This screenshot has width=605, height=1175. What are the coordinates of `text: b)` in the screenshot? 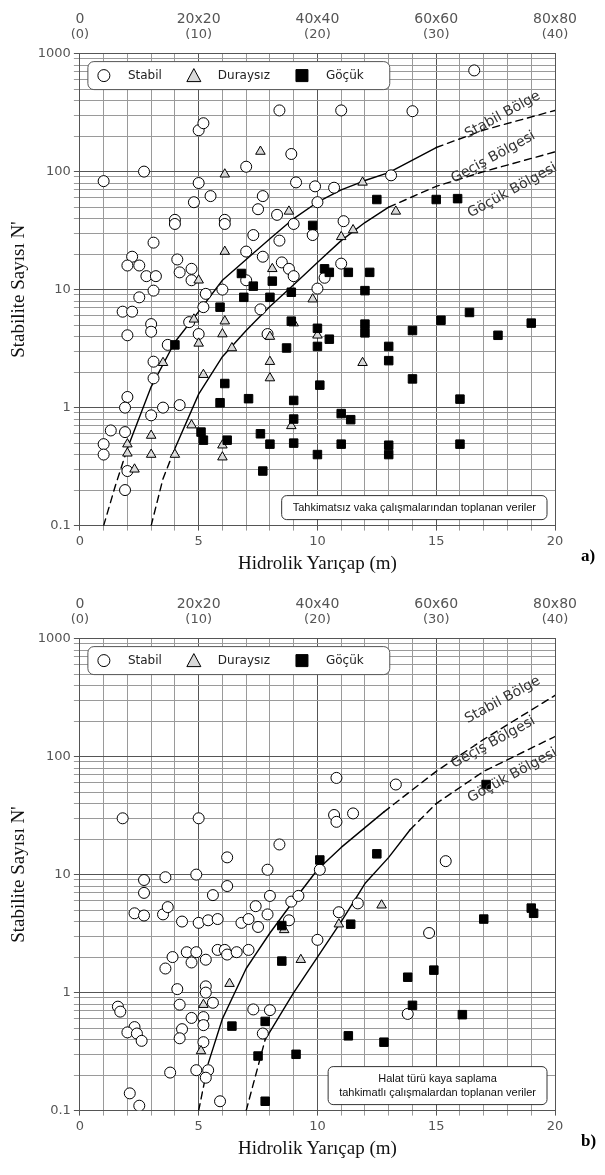 It's located at (589, 1140).